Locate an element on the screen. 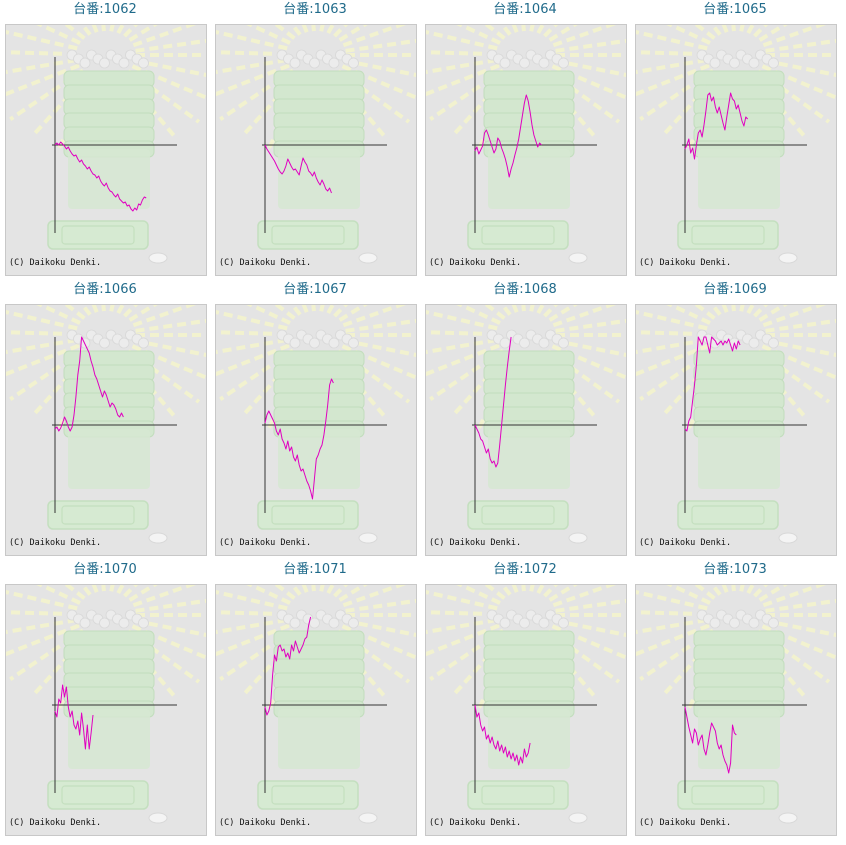 This screenshot has width=846, height=845. machine-chart-cell: 台番:1066 (C) Daikoku Denki. is located at coordinates (105, 420).